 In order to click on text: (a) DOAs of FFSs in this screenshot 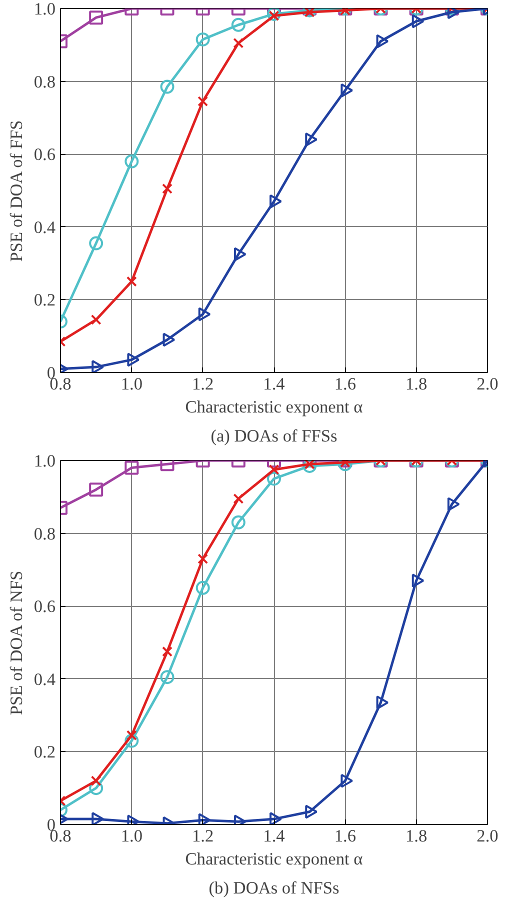, I will do `click(274, 436)`.